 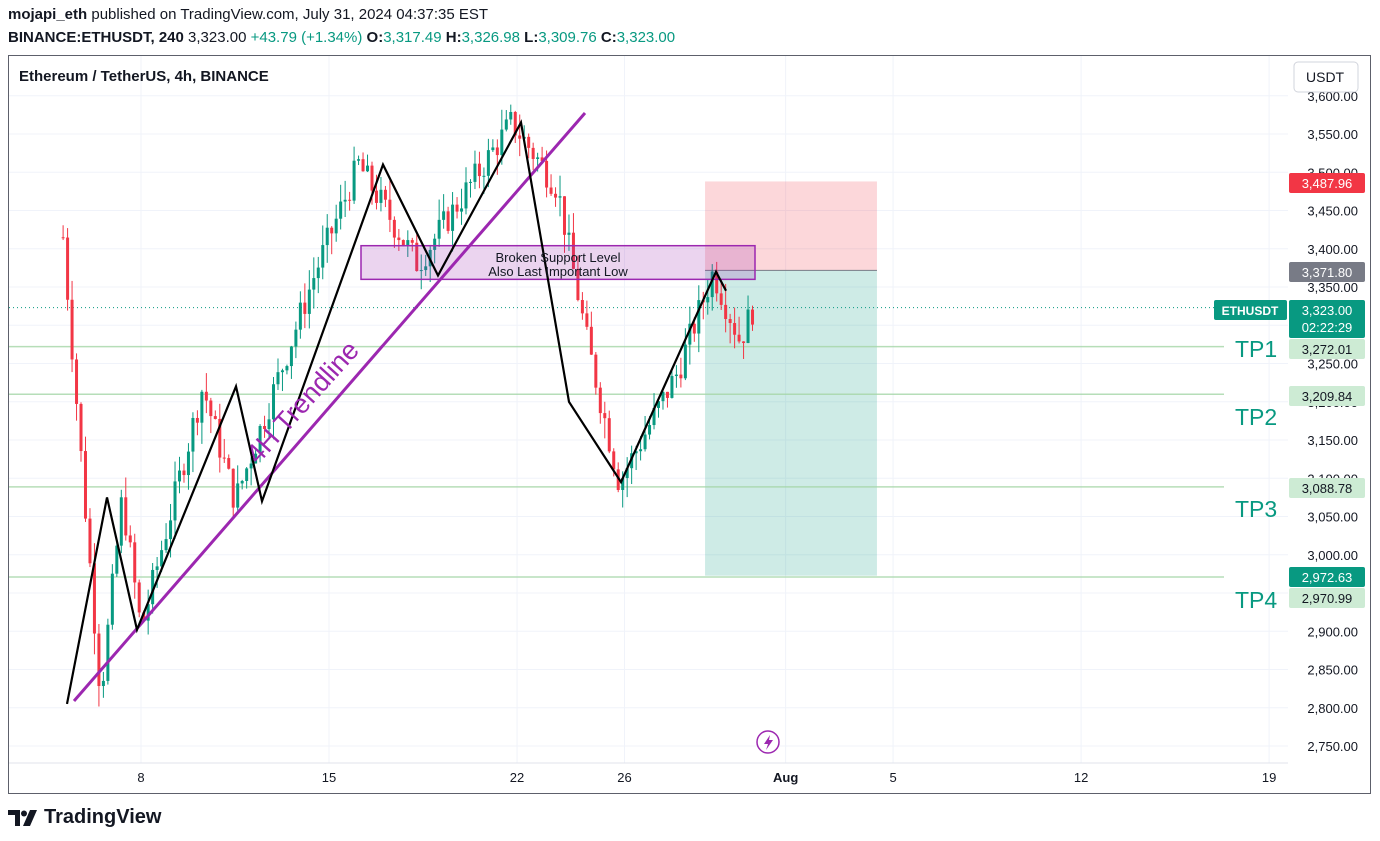 I want to click on tp2-label: TP2, so click(x=1256, y=417).